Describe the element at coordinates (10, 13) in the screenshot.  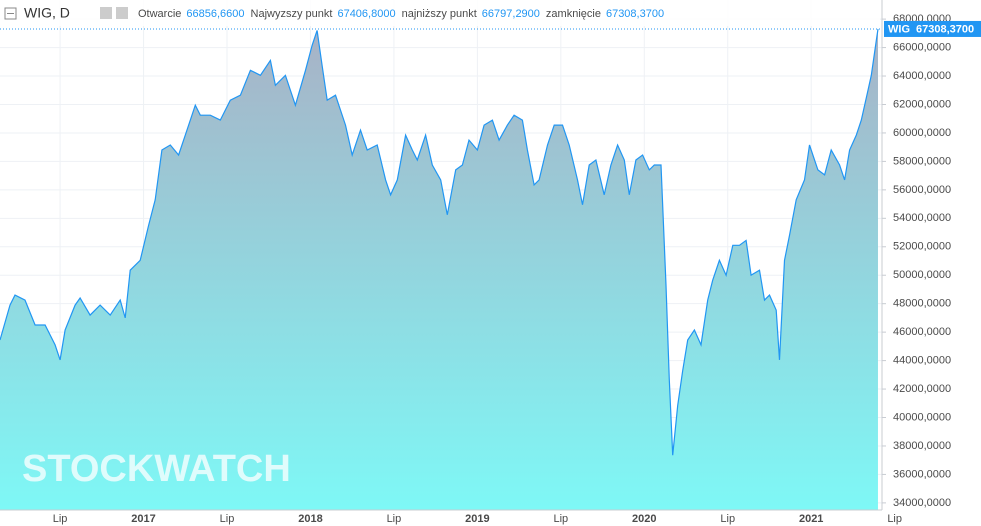
I see `collapse-icon` at that location.